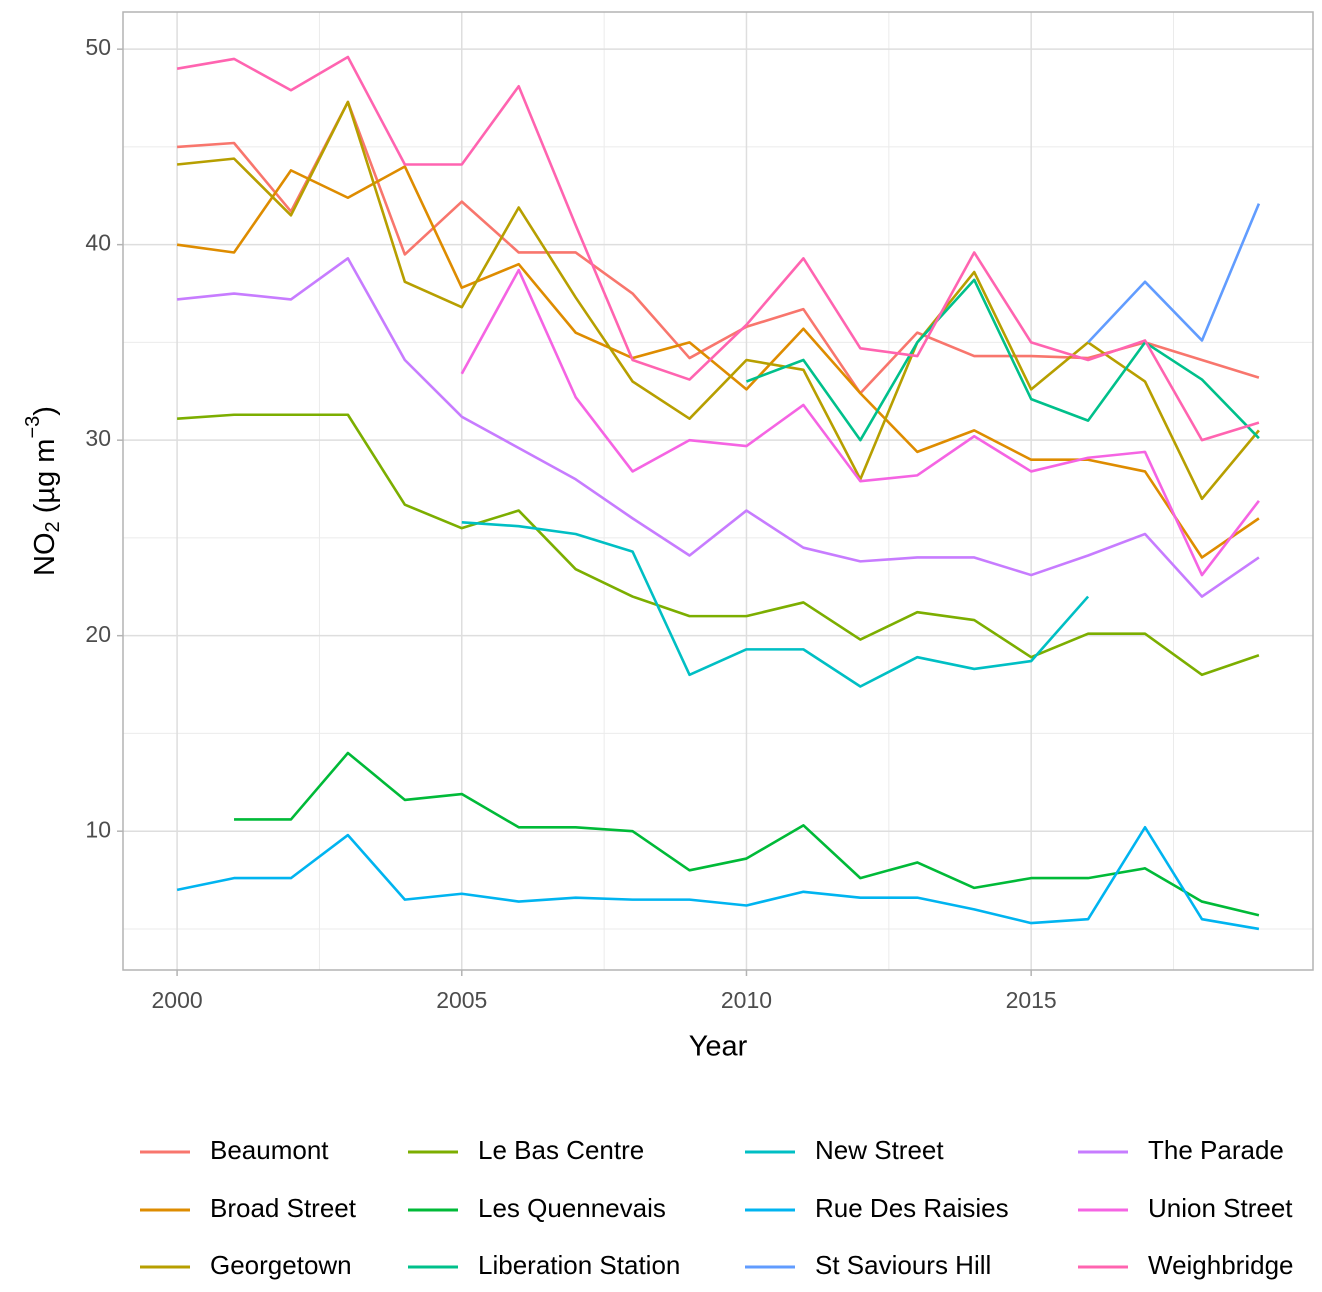  I want to click on legend-label: The Parade, so click(1216, 1150).